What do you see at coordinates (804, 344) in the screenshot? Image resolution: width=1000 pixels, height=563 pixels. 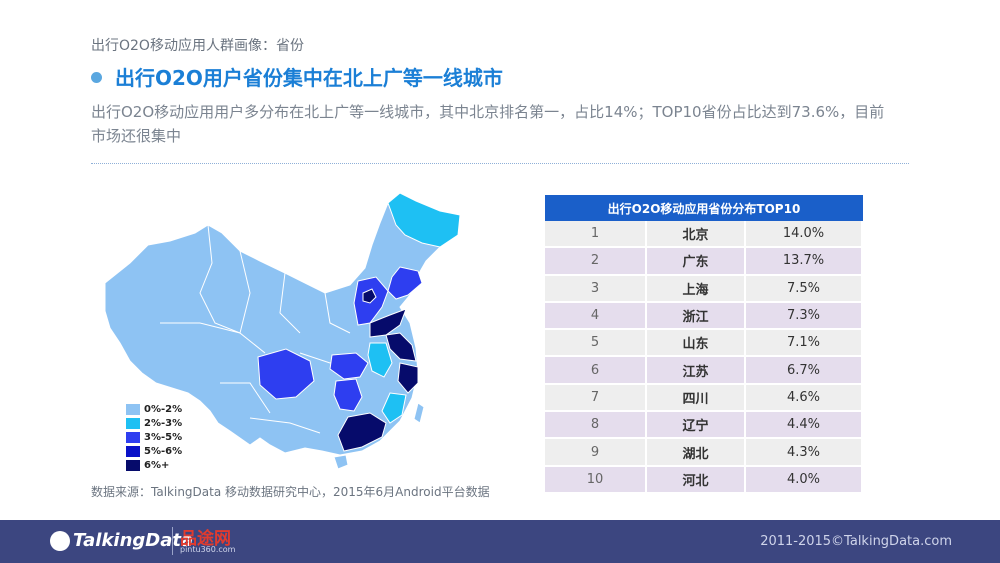 I see `share-cell: 7.1%` at bounding box center [804, 344].